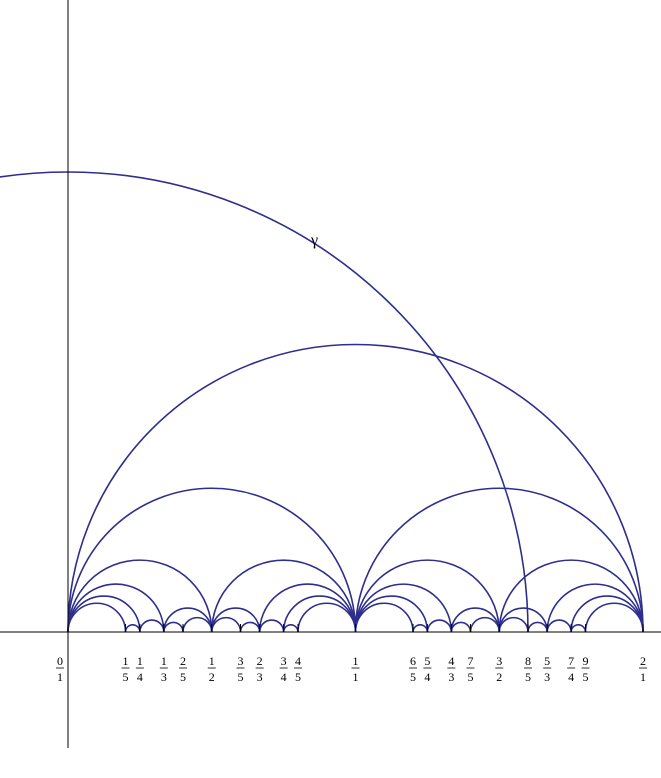 This screenshot has width=661, height=778. What do you see at coordinates (427, 669) in the screenshot?
I see `fraction-label: 54` at bounding box center [427, 669].